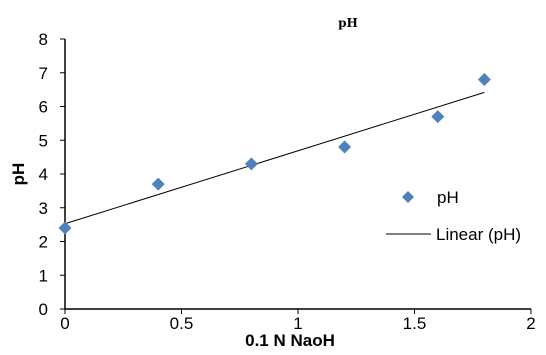 This screenshot has height=355, width=546. I want to click on y-tick-label: 7, so click(43, 73).